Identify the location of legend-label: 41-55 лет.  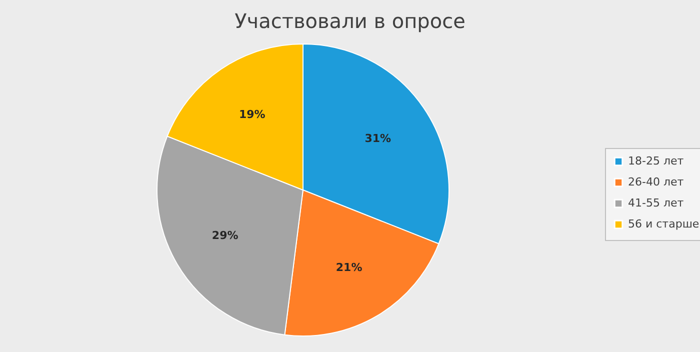
(656, 203).